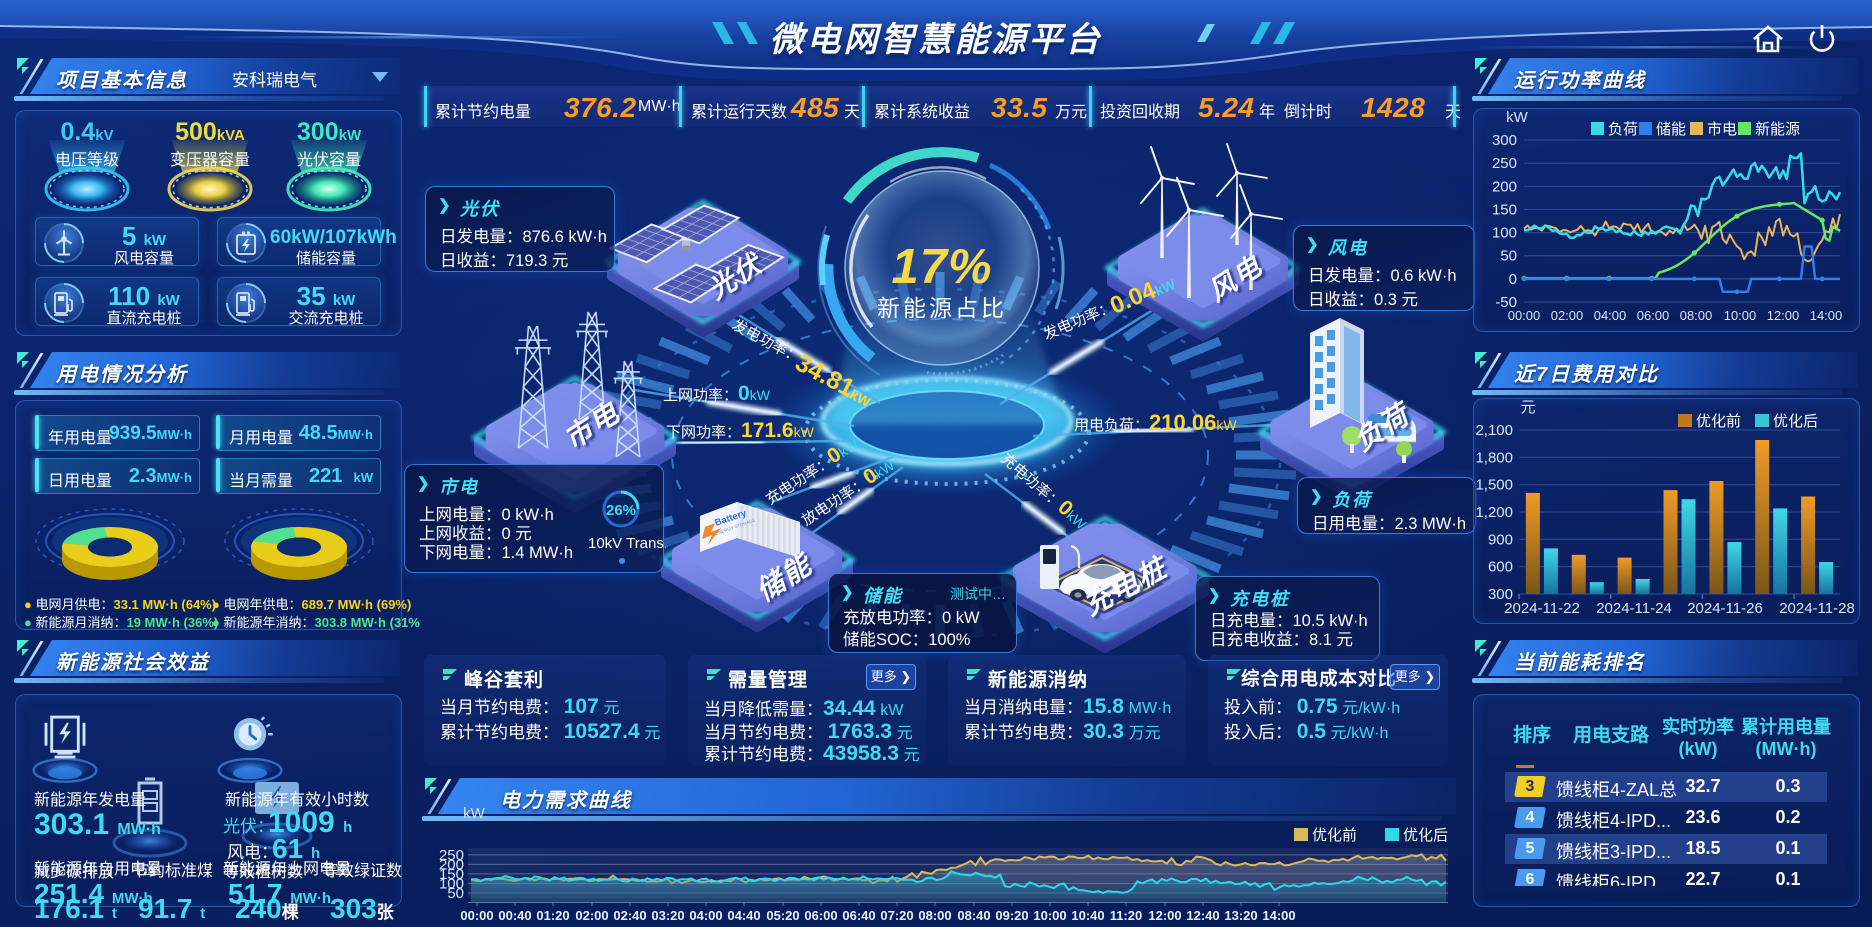 The width and height of the screenshot is (1872, 927). I want to click on svg-text: 03:20, so click(667, 915).